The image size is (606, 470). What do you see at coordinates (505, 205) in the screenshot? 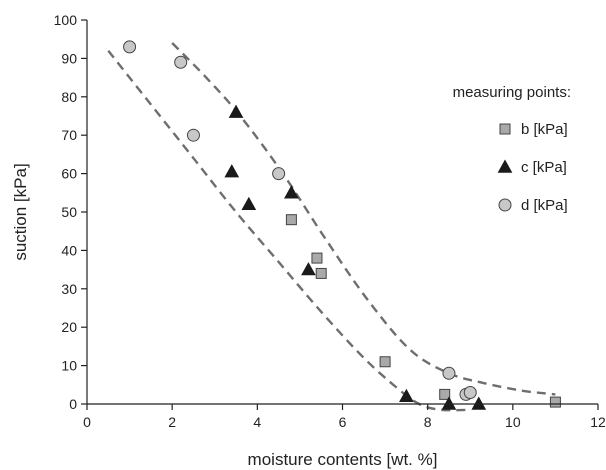
I see `legend-marker-circle` at bounding box center [505, 205].